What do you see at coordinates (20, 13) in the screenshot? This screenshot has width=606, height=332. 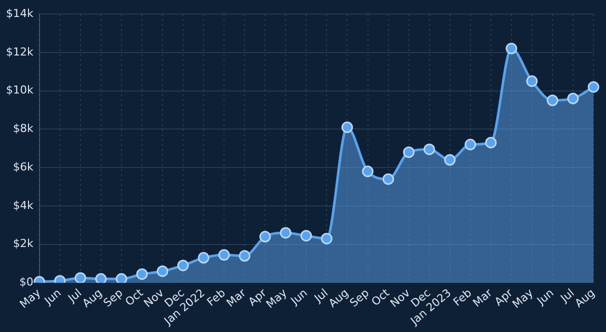 I see `y-tick-label: $14k` at bounding box center [20, 13].